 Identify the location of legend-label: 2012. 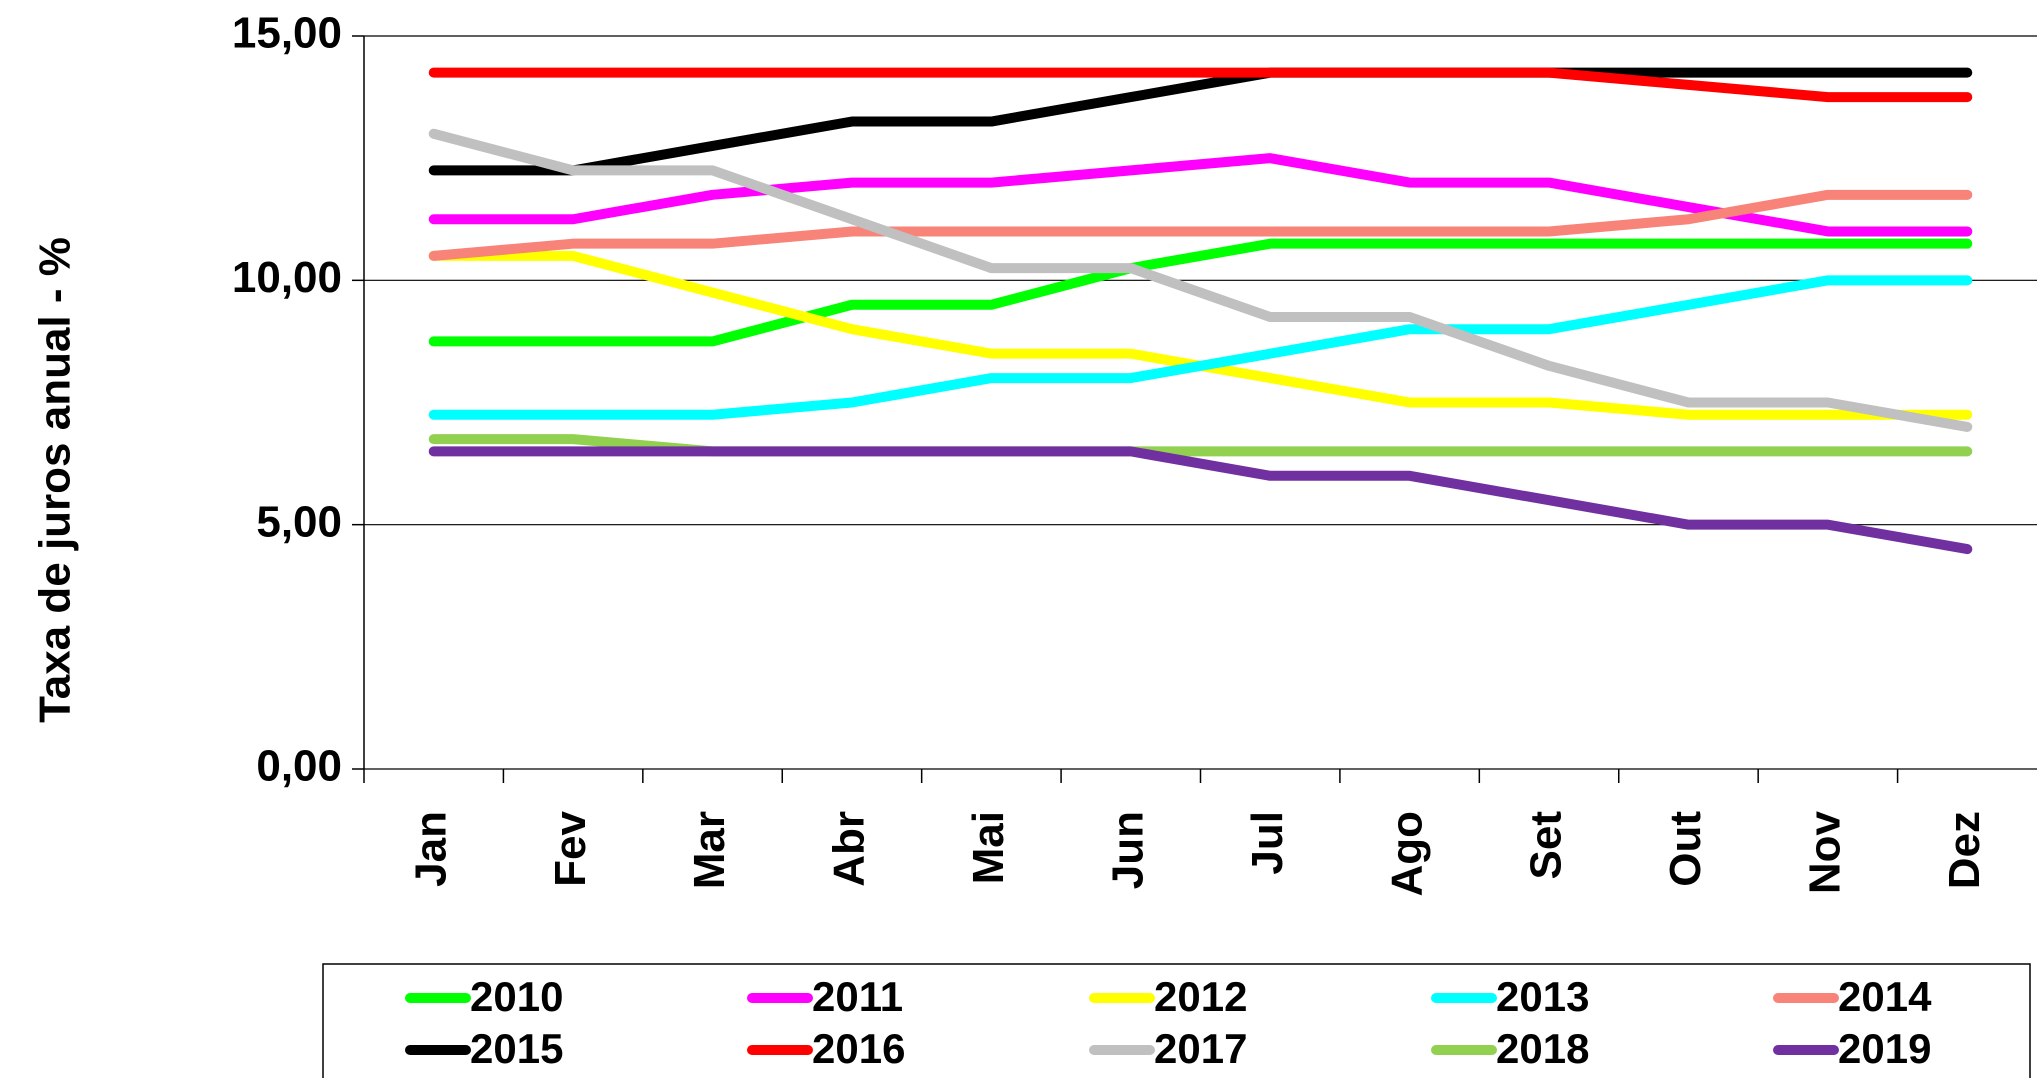
(1200, 996).